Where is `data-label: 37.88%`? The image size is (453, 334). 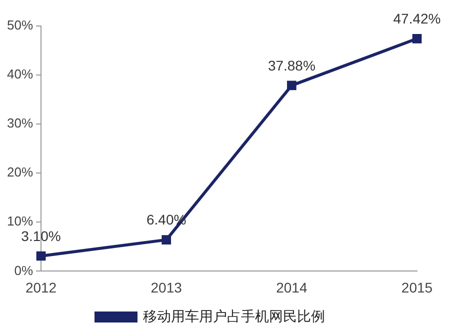
data-label: 37.88% is located at coordinates (292, 65).